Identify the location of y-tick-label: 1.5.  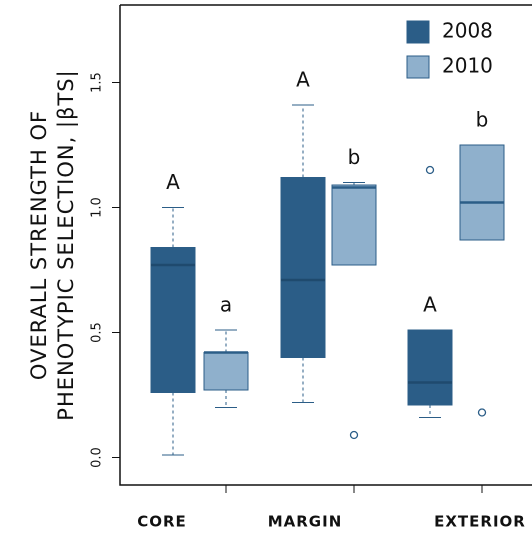
(97, 82).